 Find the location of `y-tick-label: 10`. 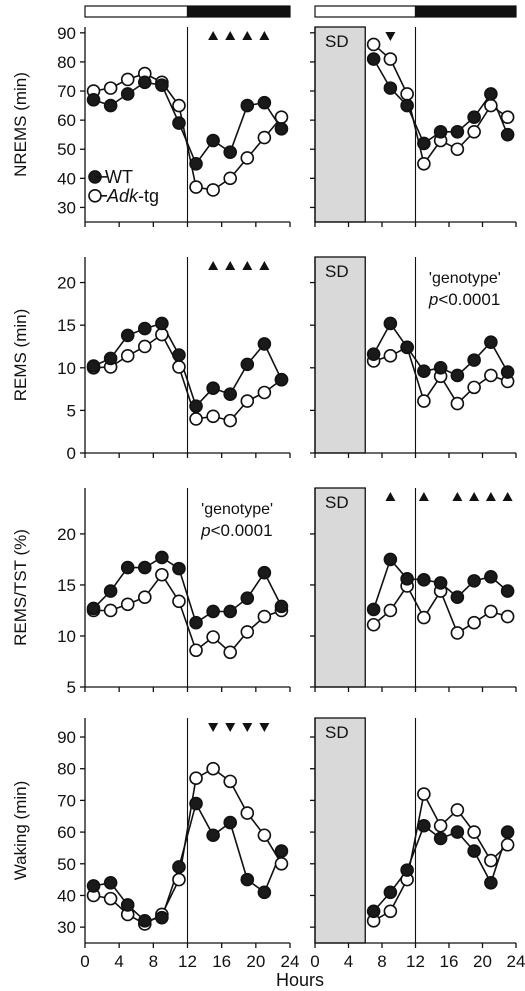

y-tick-label: 10 is located at coordinates (66, 368).